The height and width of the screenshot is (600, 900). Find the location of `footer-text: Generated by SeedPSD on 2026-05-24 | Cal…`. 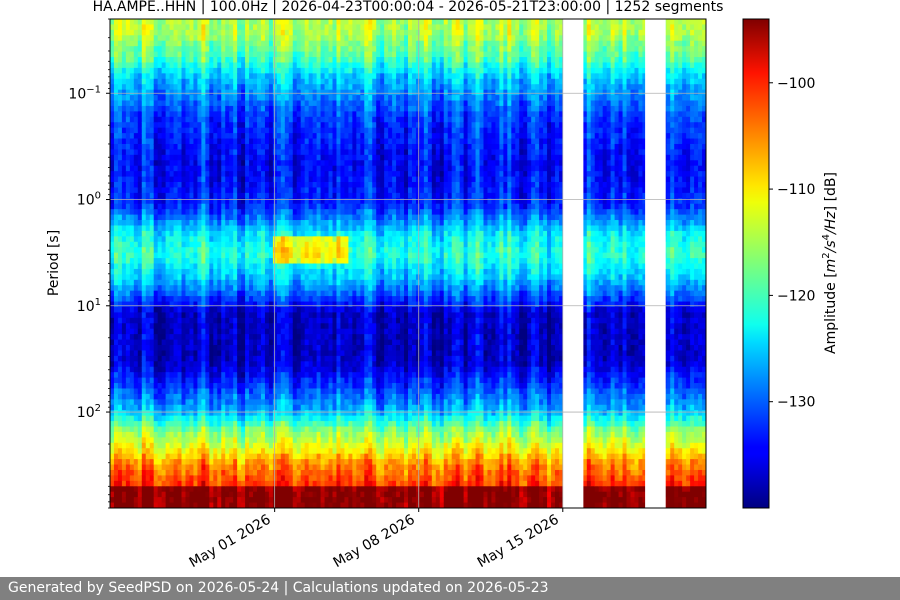

footer-text: Generated by SeedPSD on 2026-05-24 | Cal… is located at coordinates (278, 588).